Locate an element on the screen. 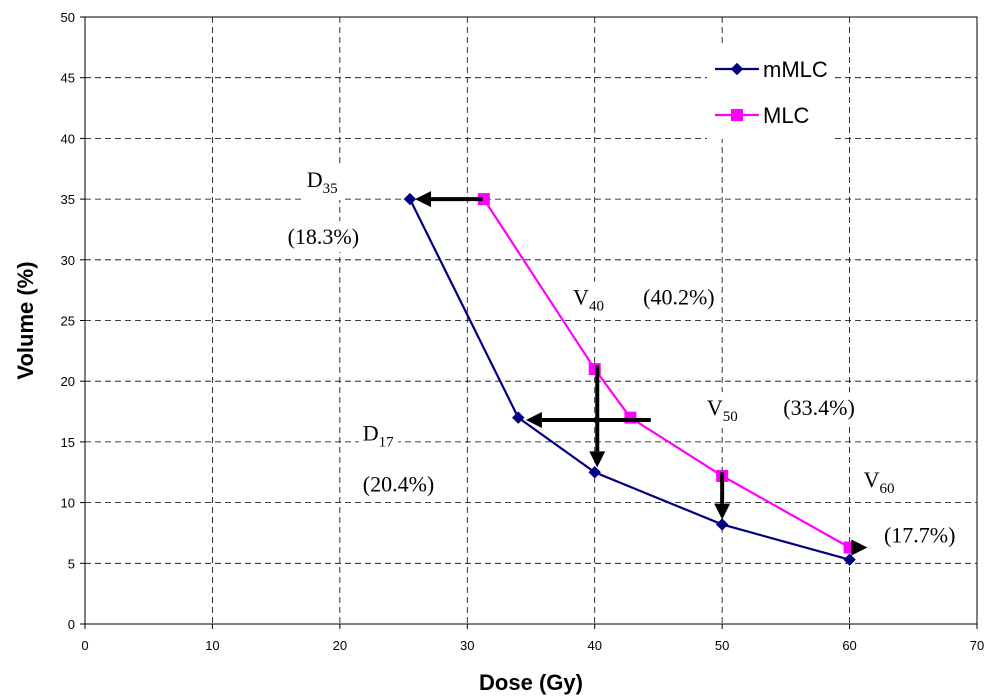  annotation: (33.4%) is located at coordinates (819, 408).